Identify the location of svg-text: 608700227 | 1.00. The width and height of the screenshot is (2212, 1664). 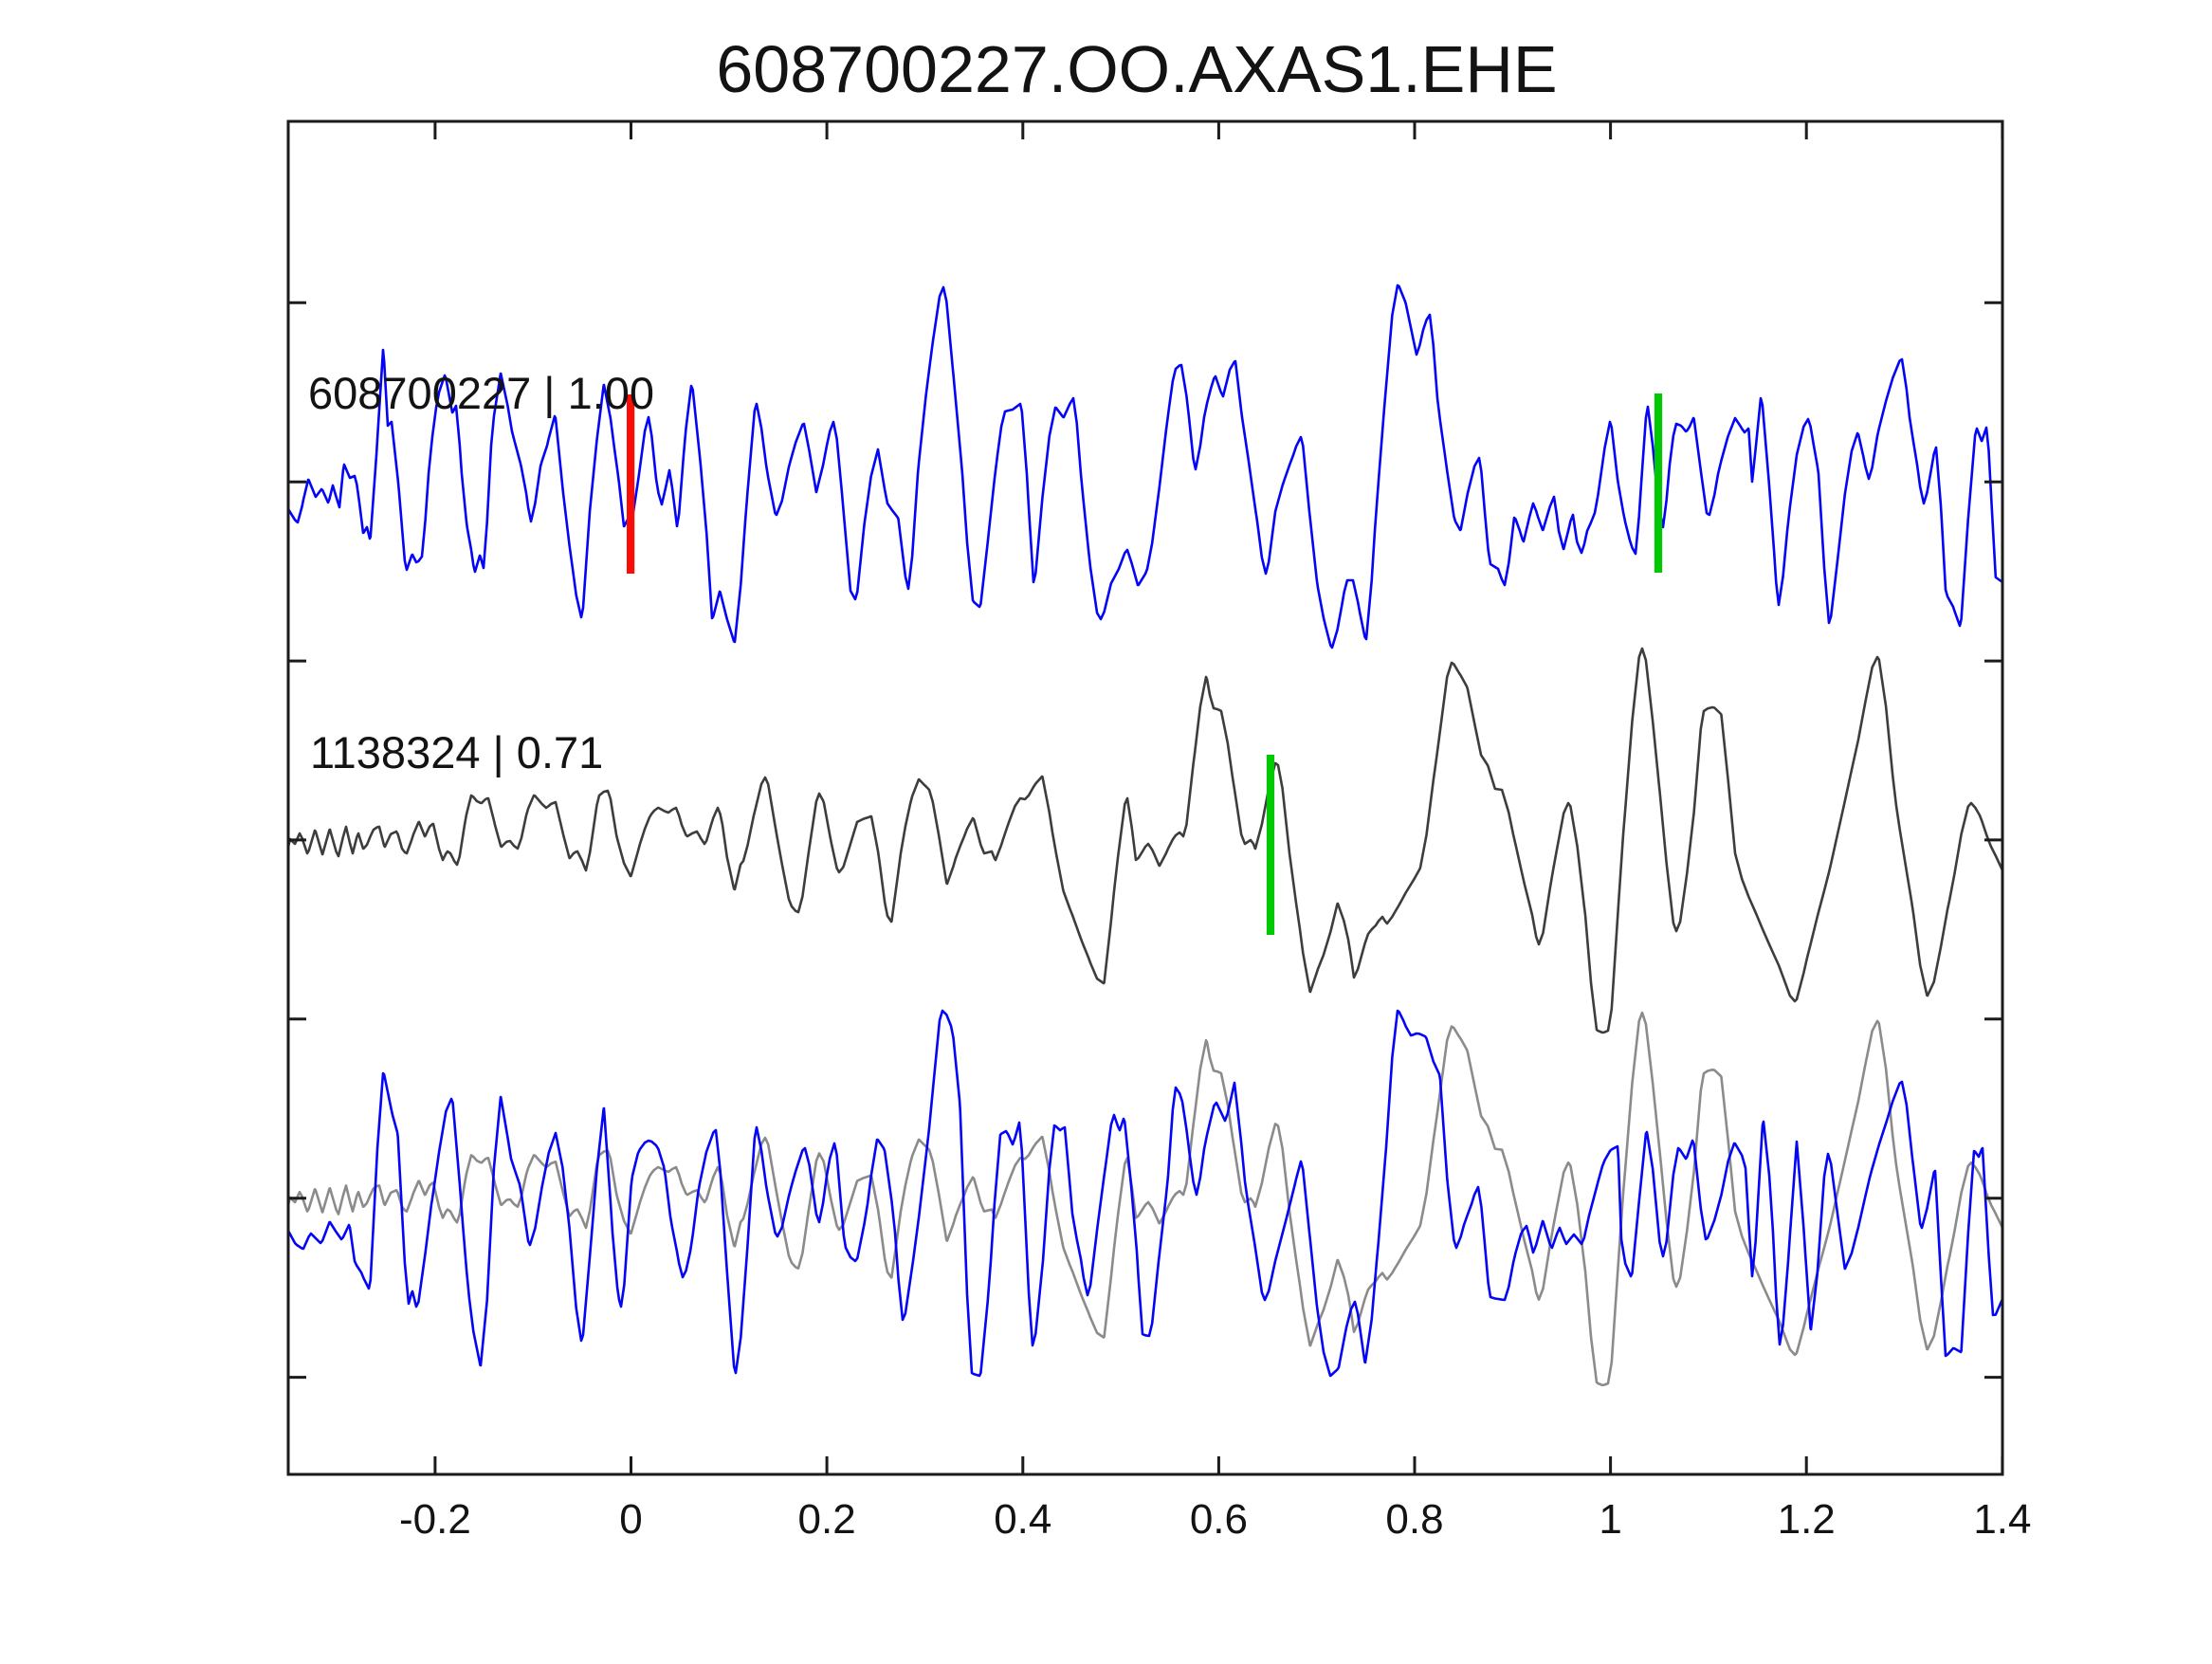
(481, 393).